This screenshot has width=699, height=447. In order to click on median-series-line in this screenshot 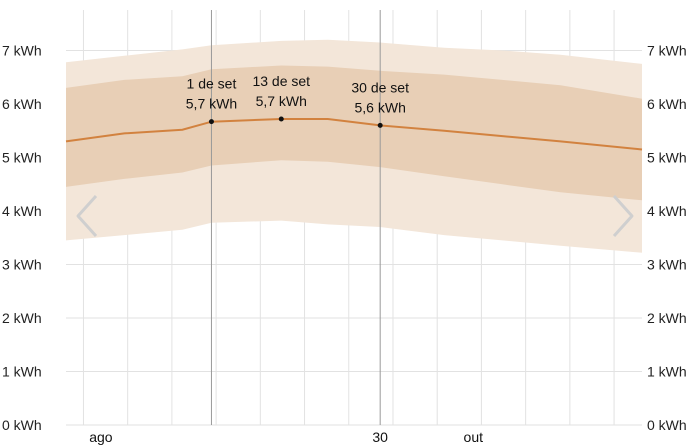, I will do `click(354, 134)`.